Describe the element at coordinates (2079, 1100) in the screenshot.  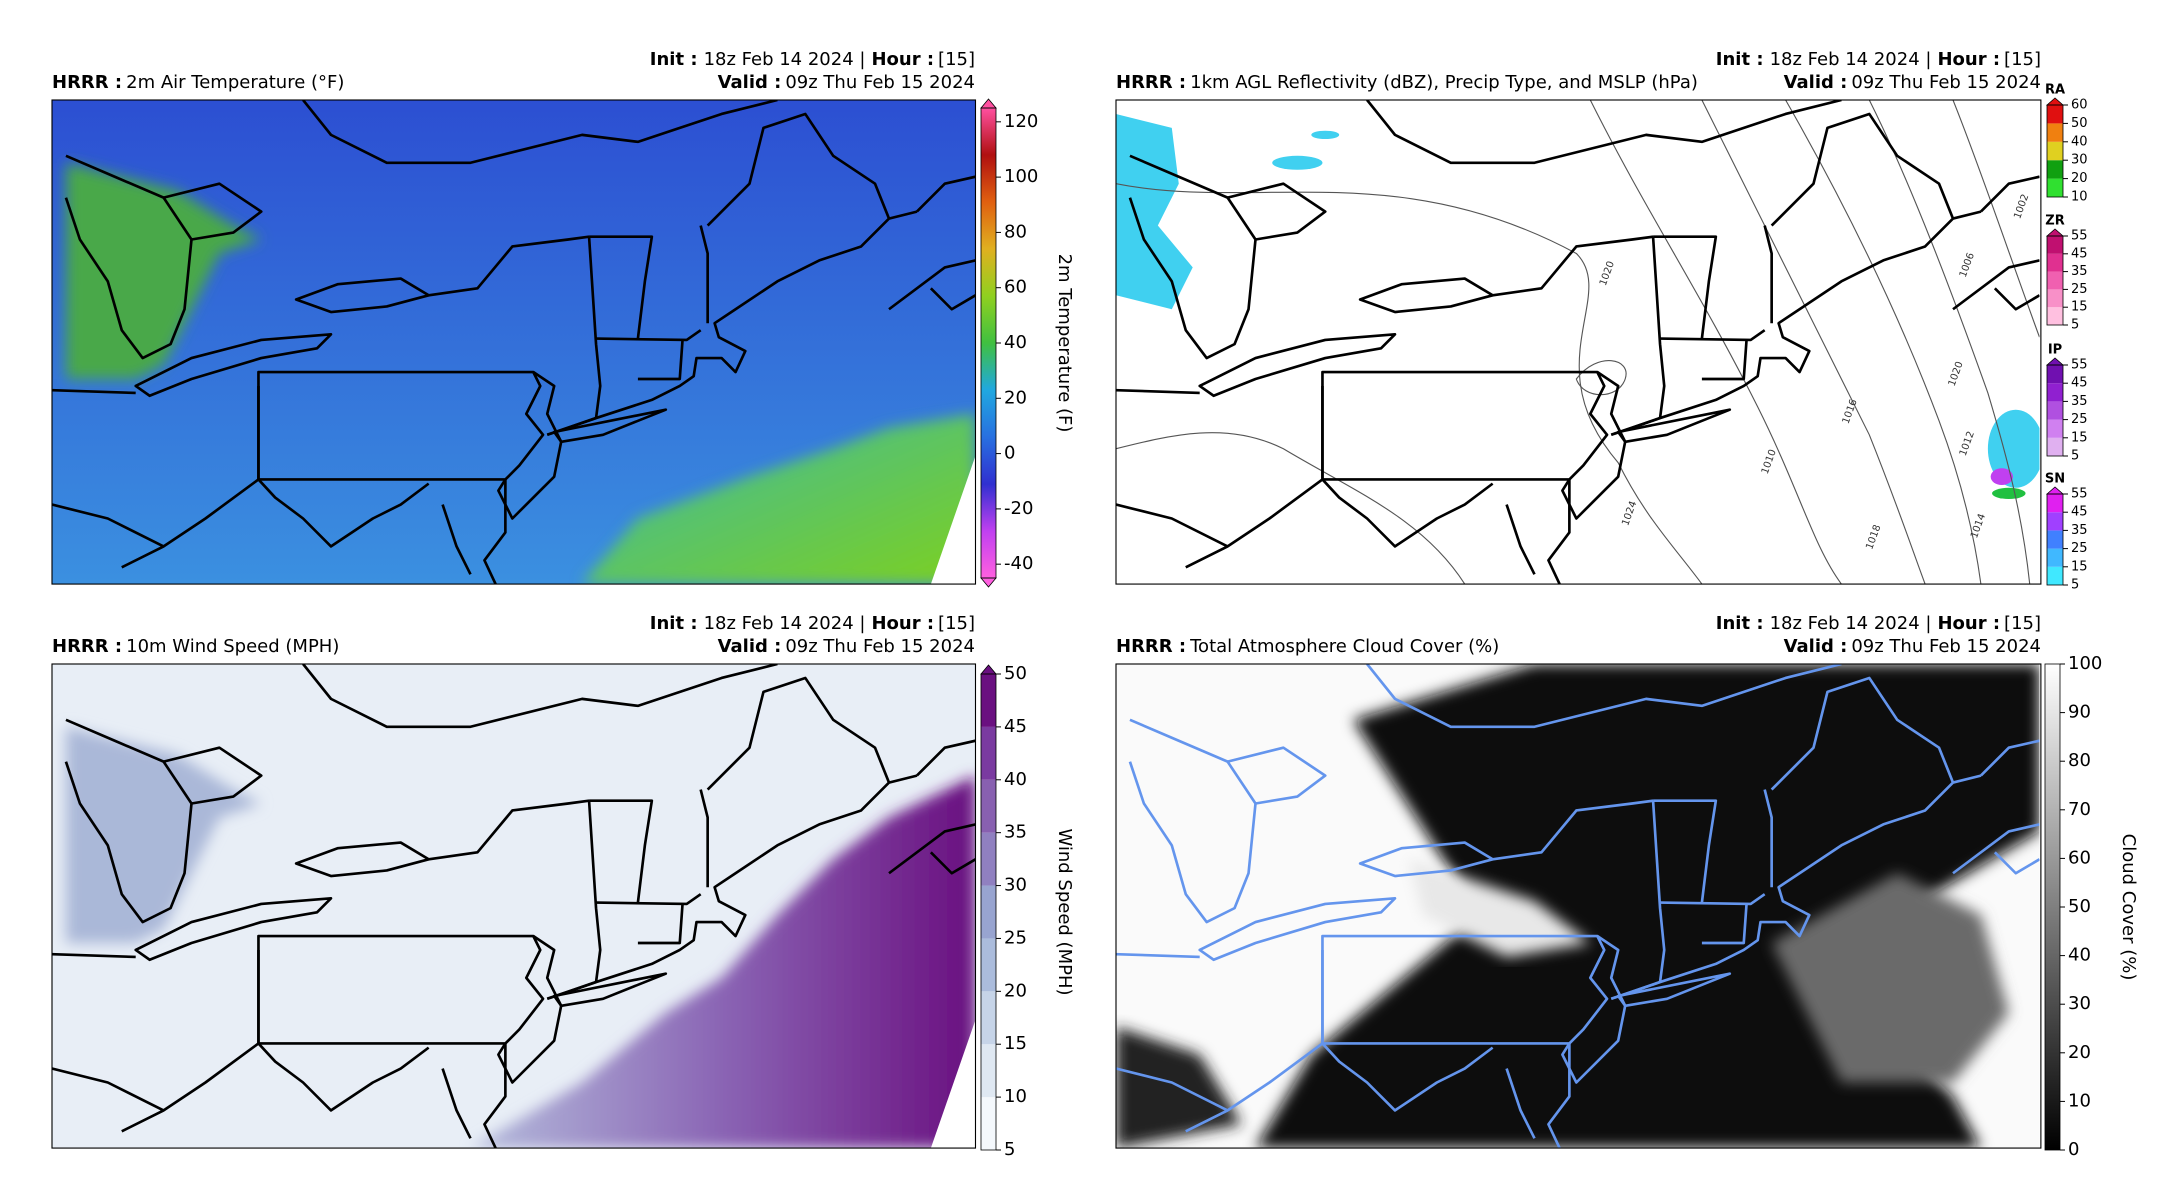
I see `colorbar-tick-label: 10` at that location.